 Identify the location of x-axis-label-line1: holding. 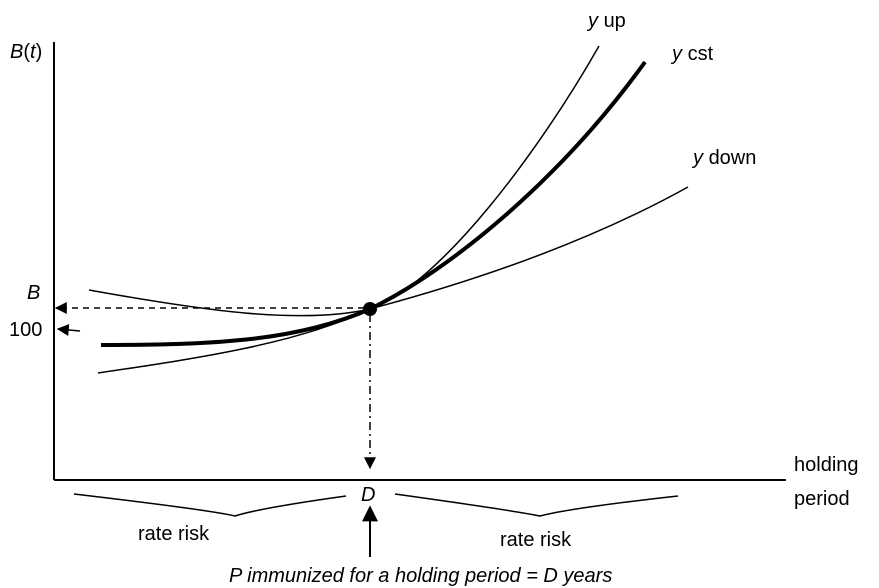
(826, 465).